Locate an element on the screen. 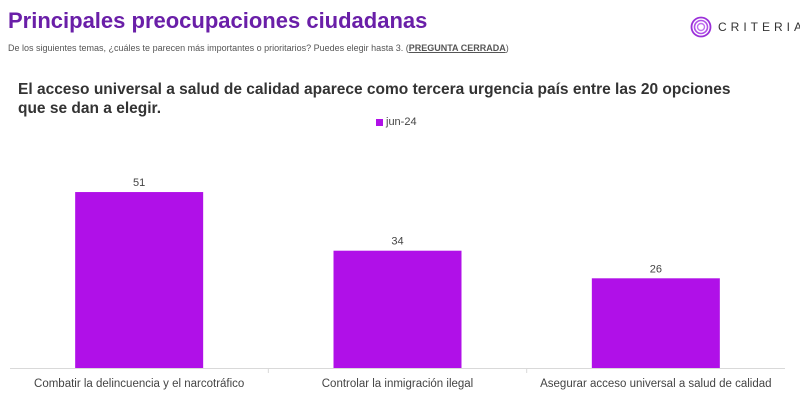 Image resolution: width=800 pixels, height=408 pixels. subtitle-emphasis: PREGUNTA CERRADA is located at coordinates (457, 48).